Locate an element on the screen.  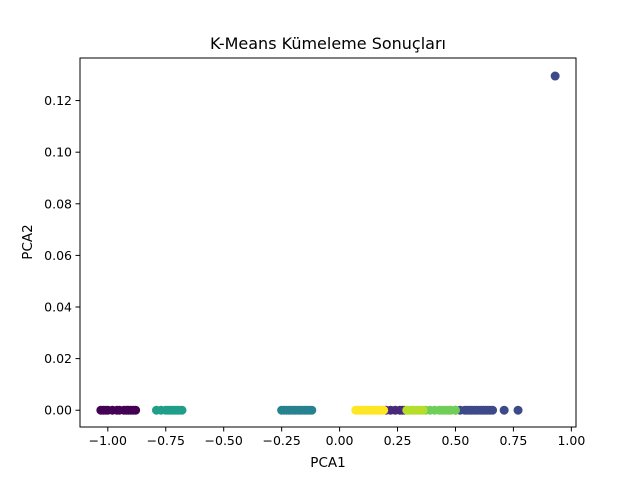
x-tick-label: 0.25 is located at coordinates (398, 440).